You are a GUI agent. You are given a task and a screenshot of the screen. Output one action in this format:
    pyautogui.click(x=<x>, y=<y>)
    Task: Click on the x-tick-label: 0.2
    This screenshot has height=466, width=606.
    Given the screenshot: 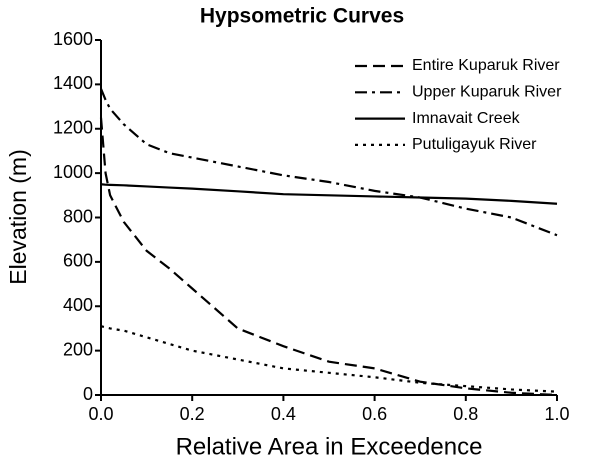 What is the action you would take?
    pyautogui.click(x=192, y=414)
    